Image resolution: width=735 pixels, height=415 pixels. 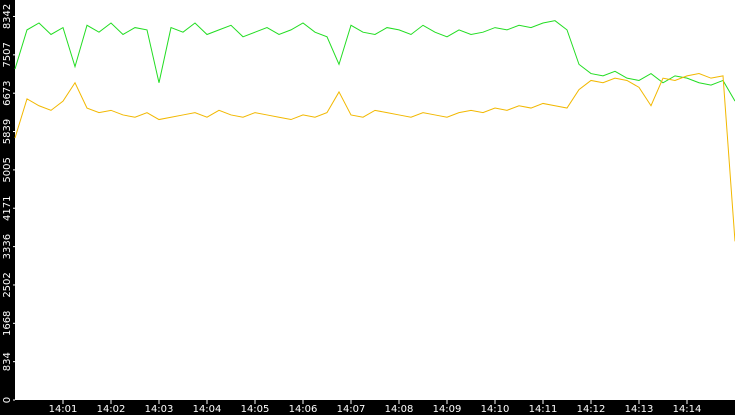 What do you see at coordinates (7, 169) in the screenshot?
I see `y-tick-label: 5005` at bounding box center [7, 169].